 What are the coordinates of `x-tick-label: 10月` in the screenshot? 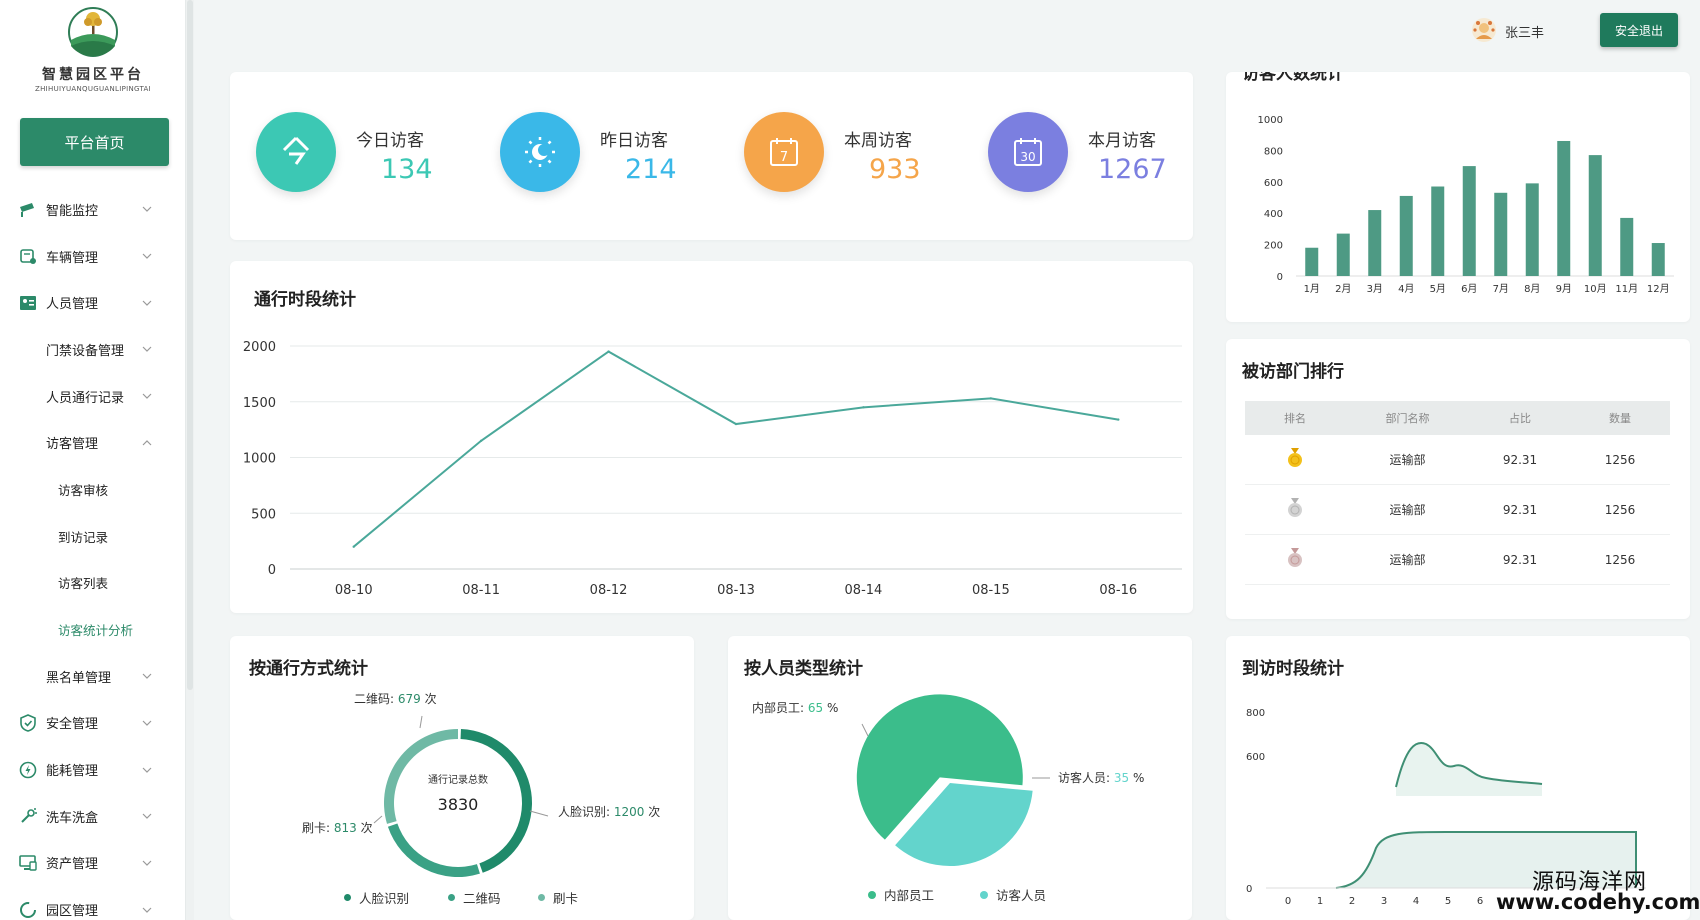 It's located at (1595, 289).